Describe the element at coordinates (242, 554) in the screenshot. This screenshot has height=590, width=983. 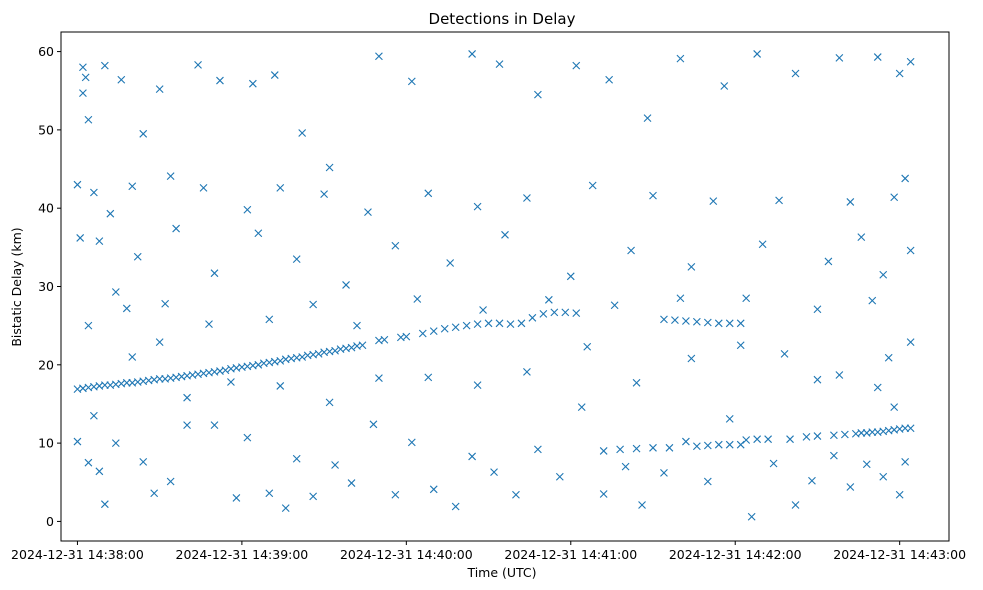
I see `x-tick-label: 2024-12-31 14:39:00` at that location.